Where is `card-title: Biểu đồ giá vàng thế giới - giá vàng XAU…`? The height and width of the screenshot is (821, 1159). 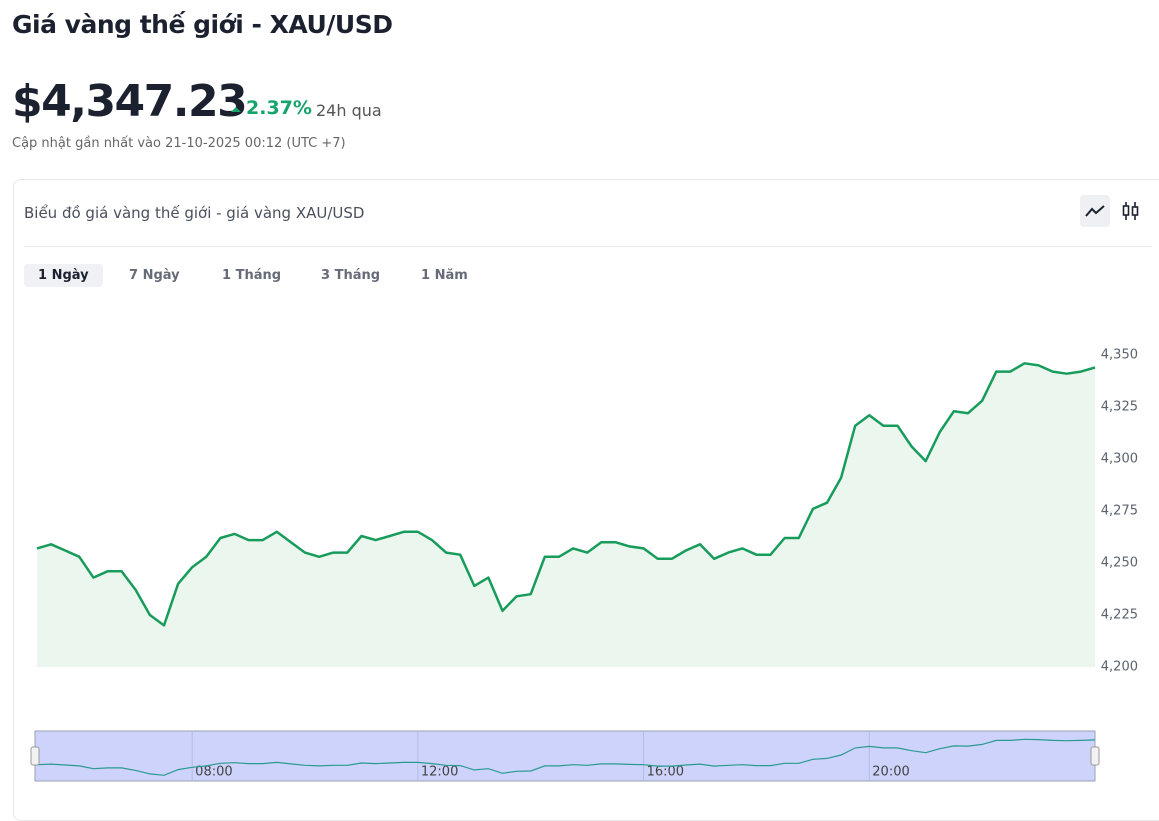
card-title: Biểu đồ giá vàng thế giới - giá vàng XAU… is located at coordinates (194, 213).